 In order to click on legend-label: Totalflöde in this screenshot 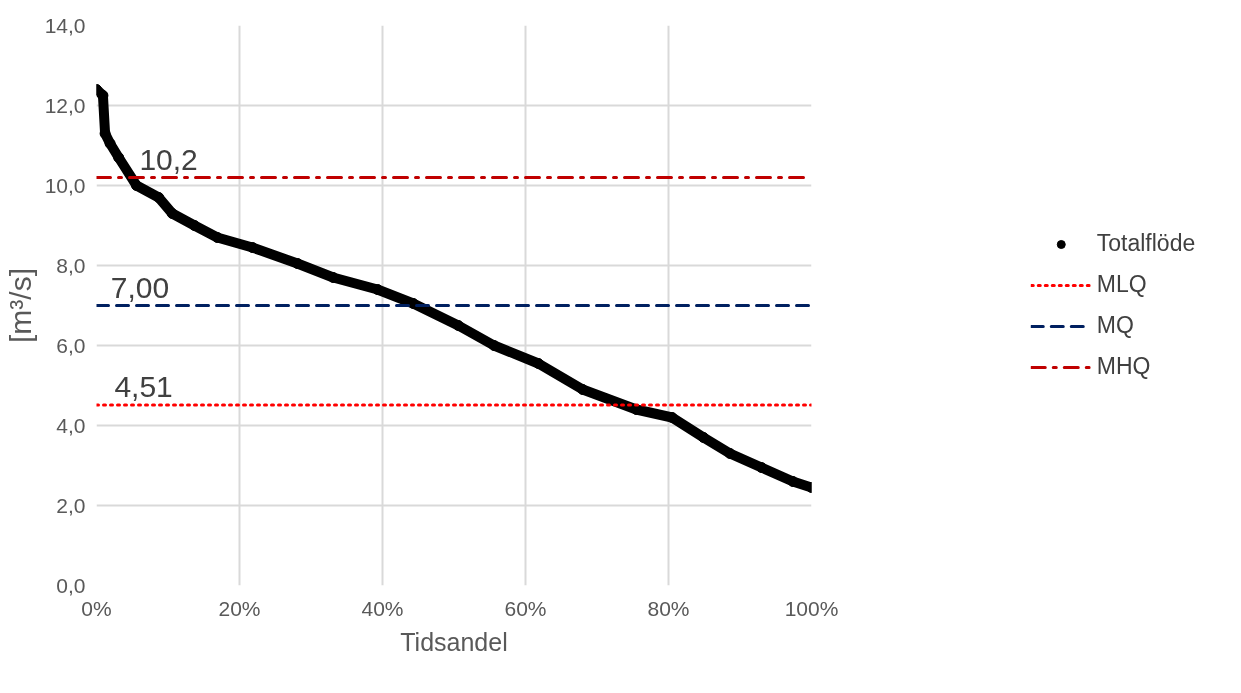, I will do `click(1146, 243)`.